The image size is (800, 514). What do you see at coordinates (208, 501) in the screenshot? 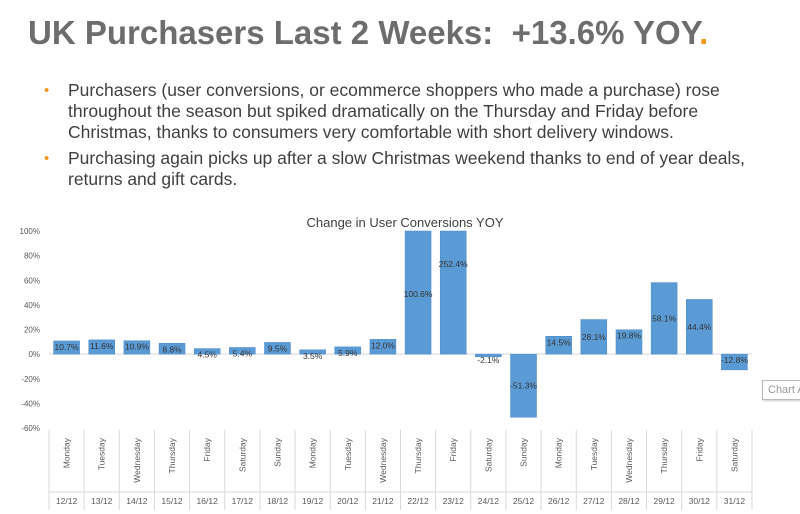
I see `x-date-label: 16/12` at bounding box center [208, 501].